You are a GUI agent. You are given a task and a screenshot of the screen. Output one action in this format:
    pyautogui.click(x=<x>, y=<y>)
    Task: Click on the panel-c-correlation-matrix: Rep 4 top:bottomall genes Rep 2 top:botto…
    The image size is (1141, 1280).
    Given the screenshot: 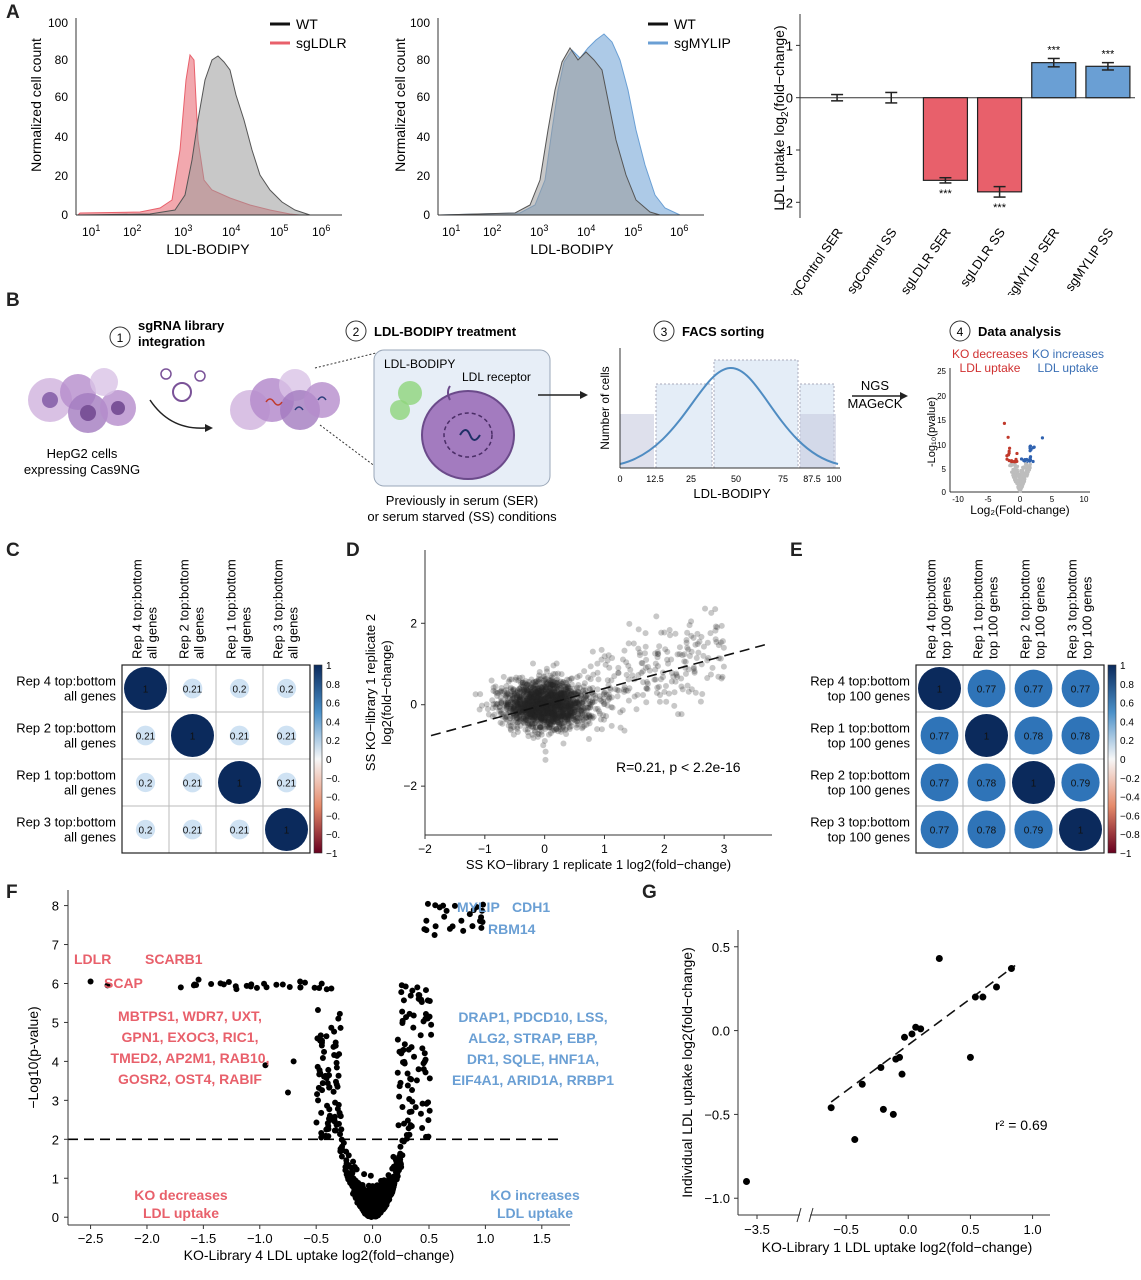 What is the action you would take?
    pyautogui.click(x=178, y=709)
    